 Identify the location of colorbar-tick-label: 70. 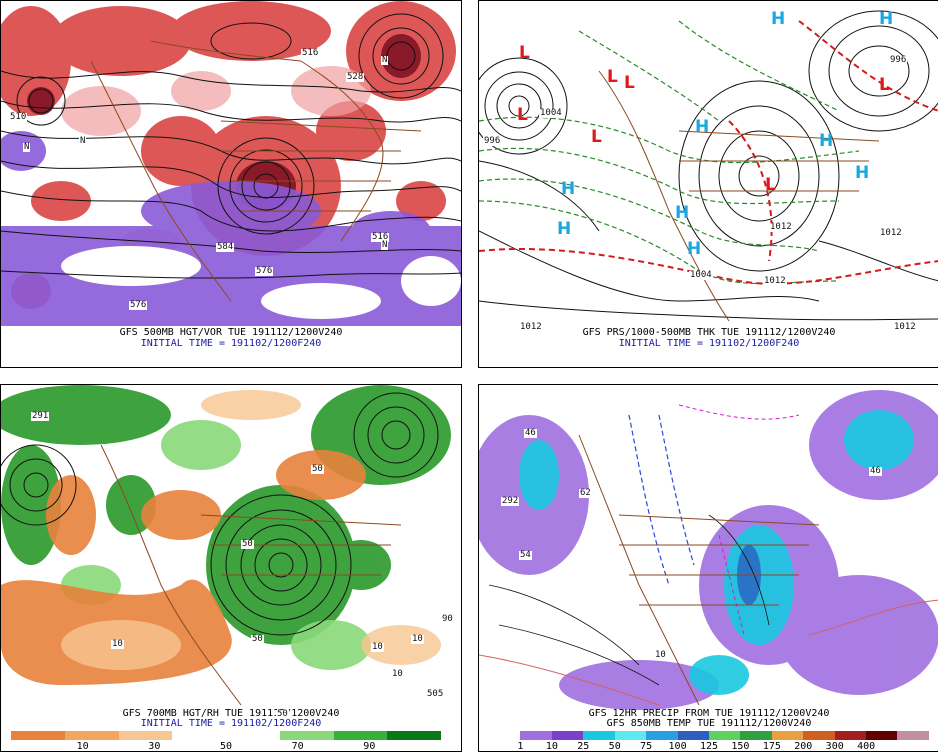
(297, 746).